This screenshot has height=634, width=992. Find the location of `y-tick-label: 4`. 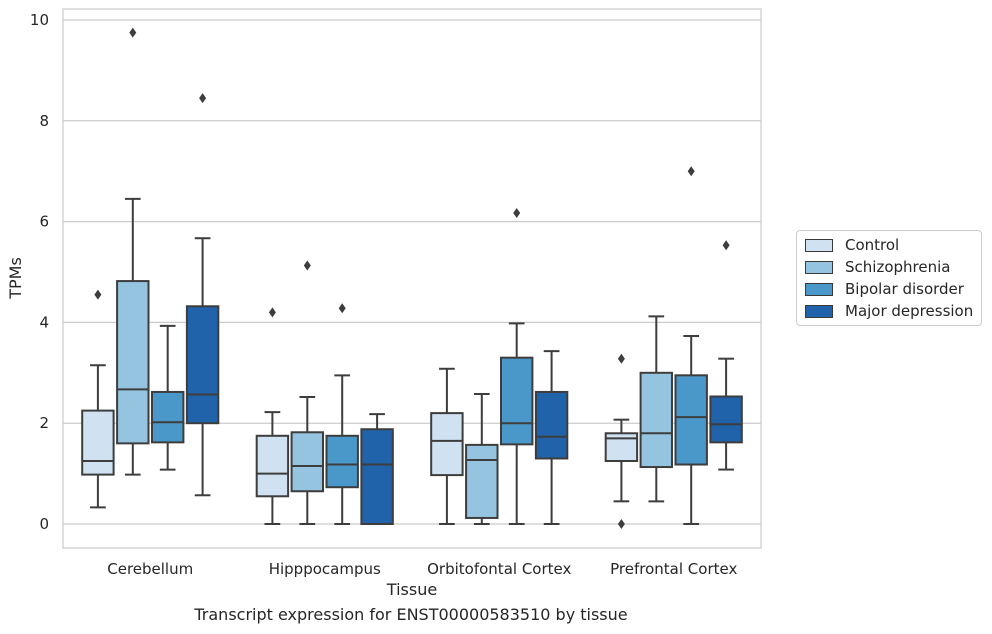

y-tick-label: 4 is located at coordinates (44, 322).